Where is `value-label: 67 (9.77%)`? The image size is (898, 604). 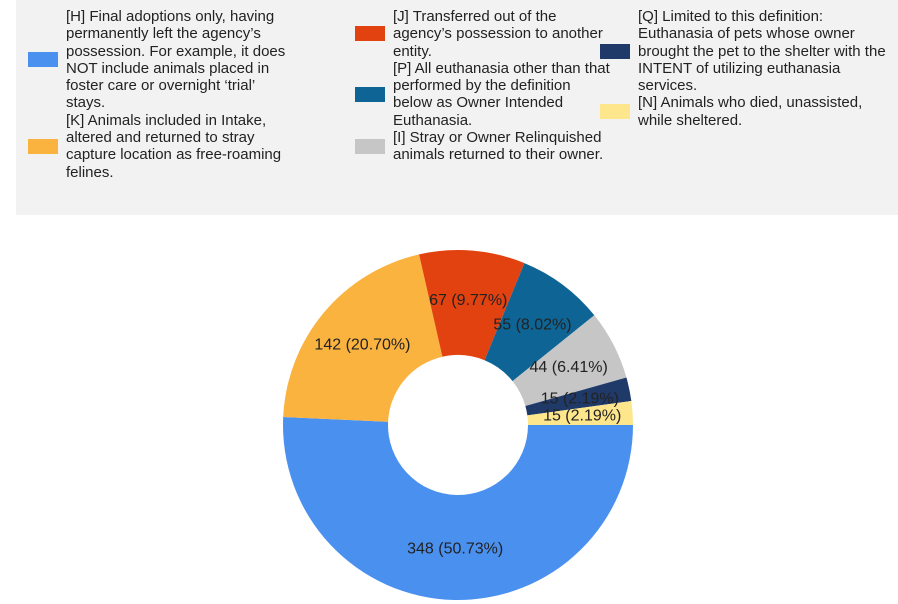 value-label: 67 (9.77%) is located at coordinates (468, 300).